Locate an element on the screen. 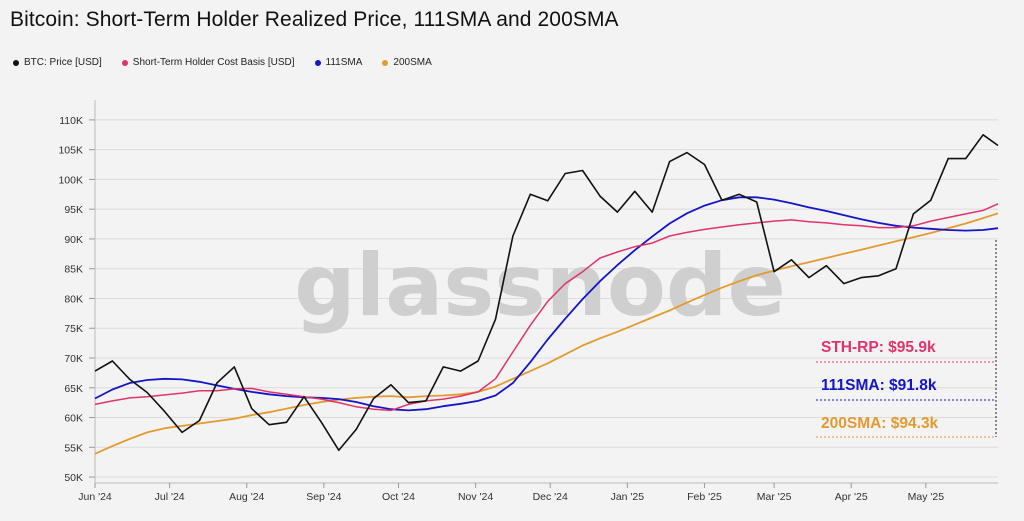  legend-label-btc-price: BTC: Price [USD] is located at coordinates (63, 62).